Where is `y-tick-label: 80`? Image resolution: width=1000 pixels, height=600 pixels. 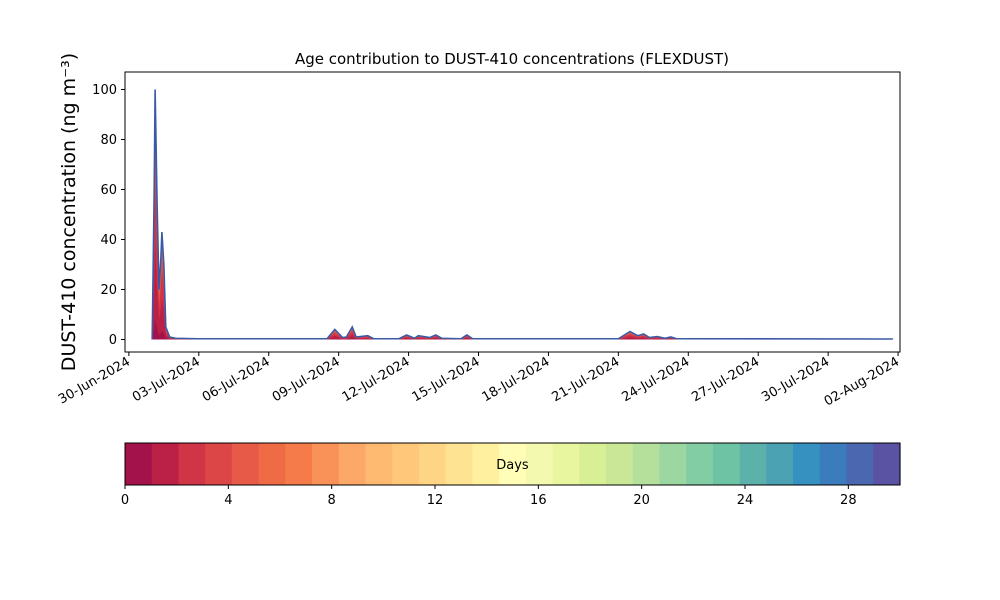 y-tick-label: 80 is located at coordinates (108, 140).